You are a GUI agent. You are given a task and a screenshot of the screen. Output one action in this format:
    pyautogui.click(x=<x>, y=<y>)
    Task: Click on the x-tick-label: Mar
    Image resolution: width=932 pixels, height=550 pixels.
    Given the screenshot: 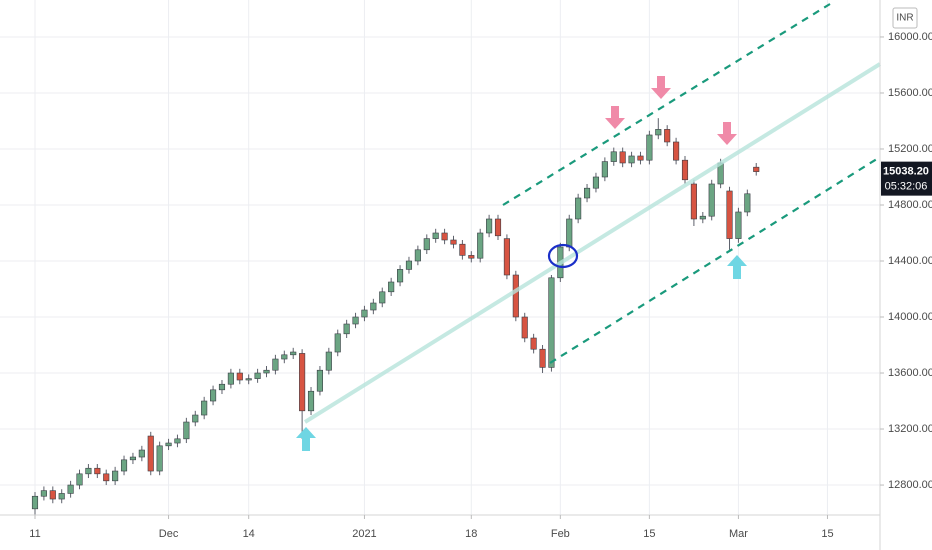 What is the action you would take?
    pyautogui.click(x=738, y=534)
    